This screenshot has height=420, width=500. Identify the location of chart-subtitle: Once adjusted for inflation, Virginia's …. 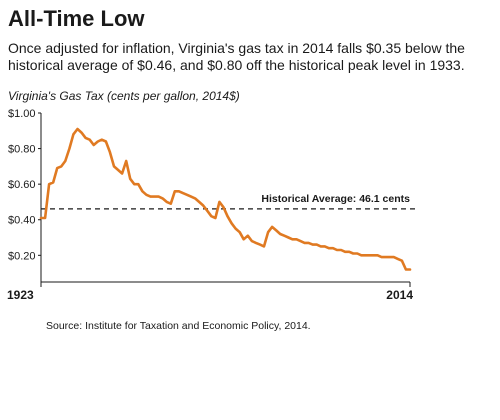
(236, 56).